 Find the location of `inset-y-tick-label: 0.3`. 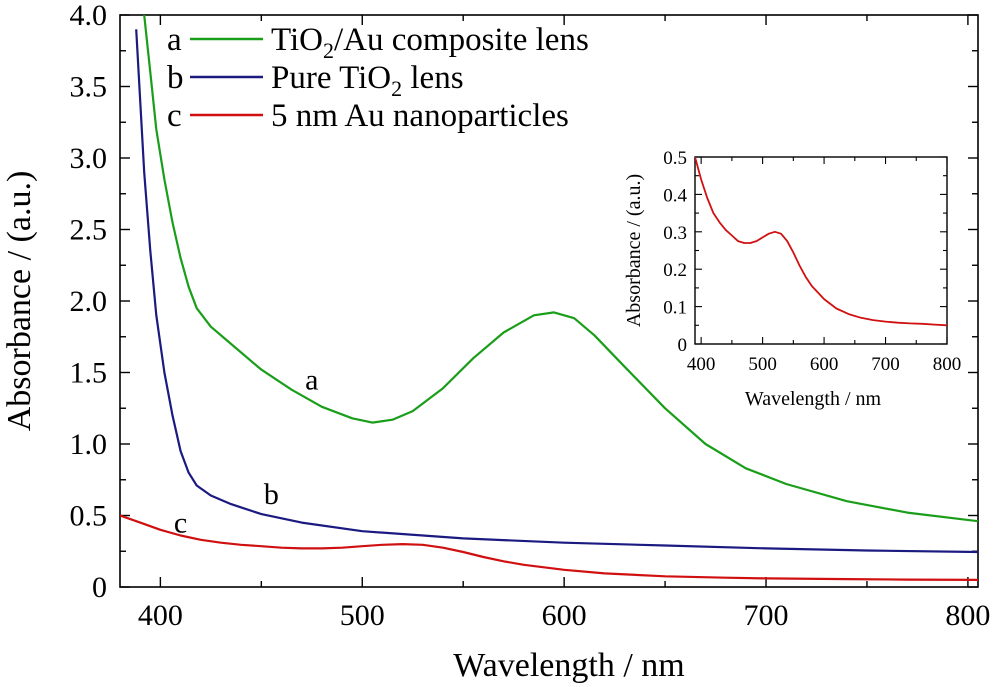

inset-y-tick-label: 0.3 is located at coordinates (675, 233).